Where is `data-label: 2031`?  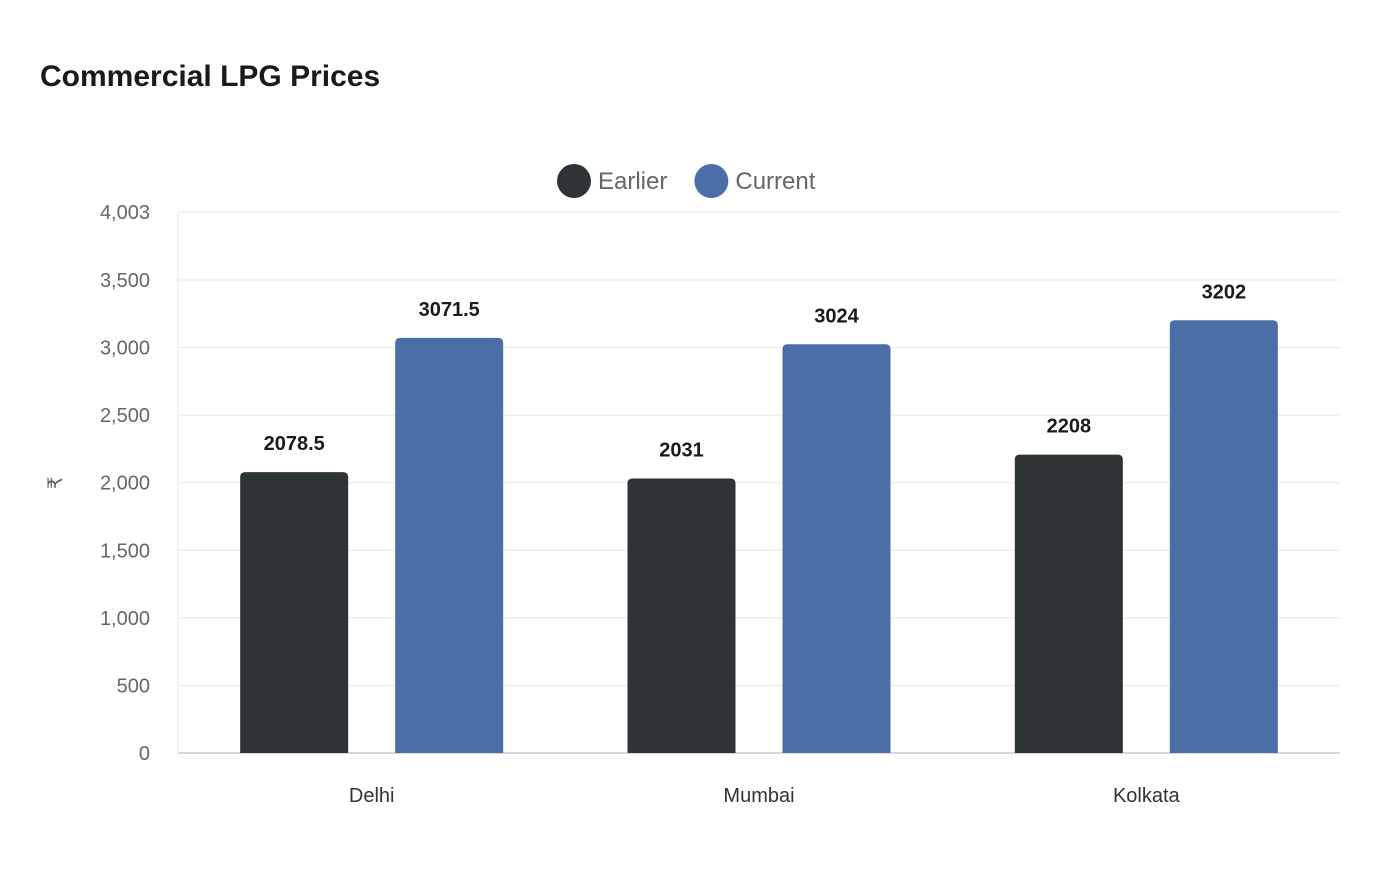 data-label: 2031 is located at coordinates (681, 451).